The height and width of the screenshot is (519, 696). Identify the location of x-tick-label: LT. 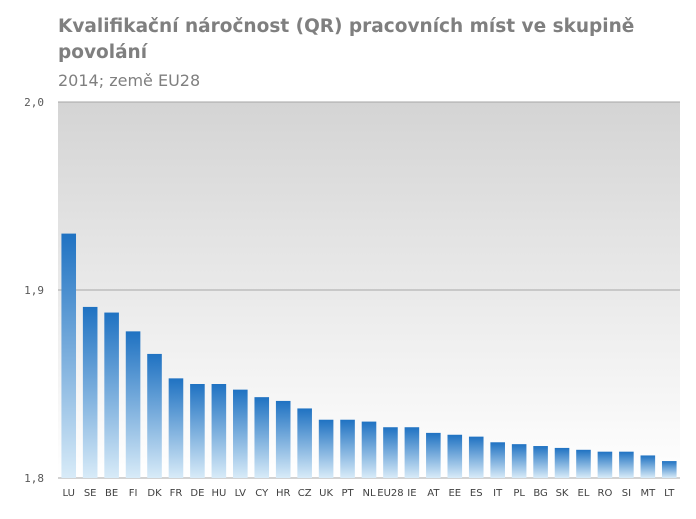
(669, 493).